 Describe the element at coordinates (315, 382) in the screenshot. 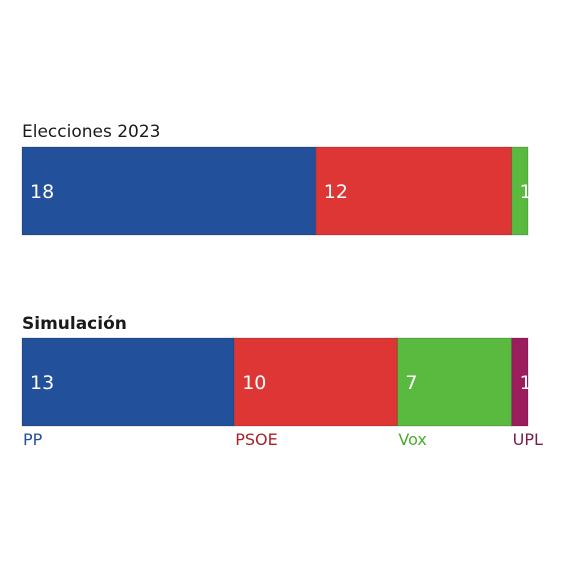

I see `bar-segment-simulacion-psoe` at that location.